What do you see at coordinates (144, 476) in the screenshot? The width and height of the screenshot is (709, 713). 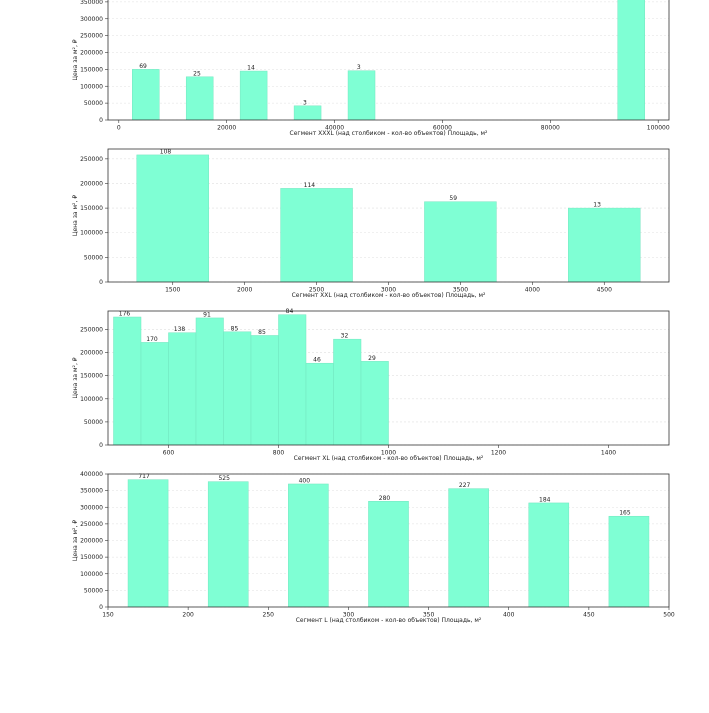 I see `bar-count-label: 717` at bounding box center [144, 476].